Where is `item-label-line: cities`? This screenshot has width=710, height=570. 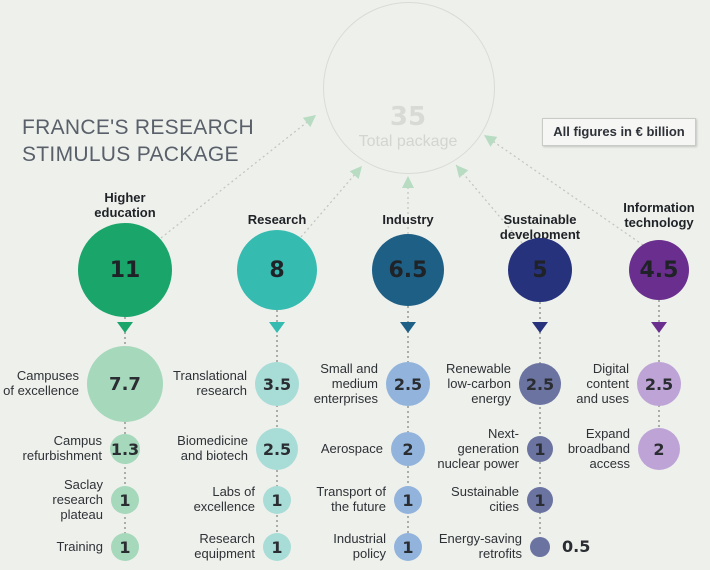 item-label-line: cities is located at coordinates (504, 506).